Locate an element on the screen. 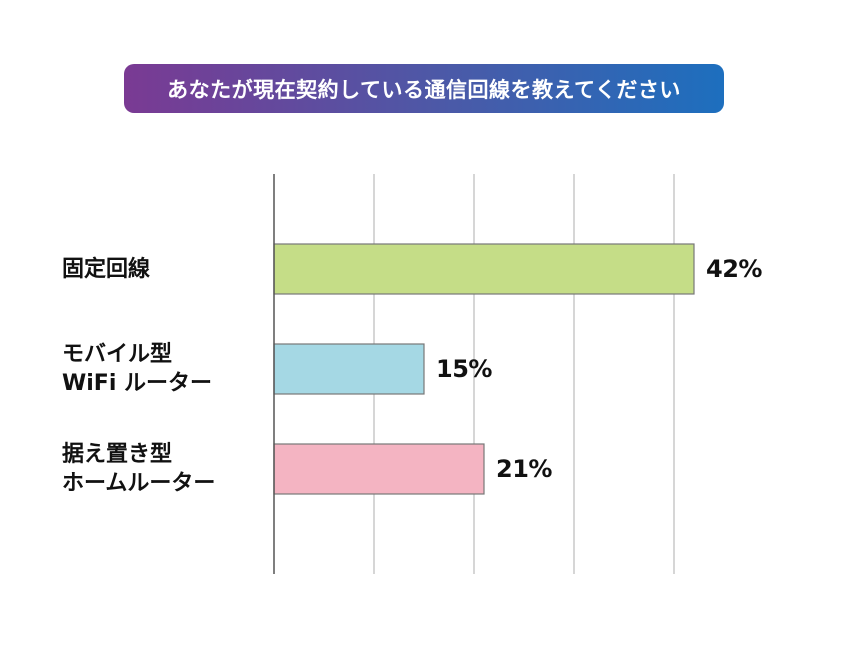 This screenshot has width=848, height=648. category-label-home-router: 据え置き型 ホームルーター is located at coordinates (139, 469).